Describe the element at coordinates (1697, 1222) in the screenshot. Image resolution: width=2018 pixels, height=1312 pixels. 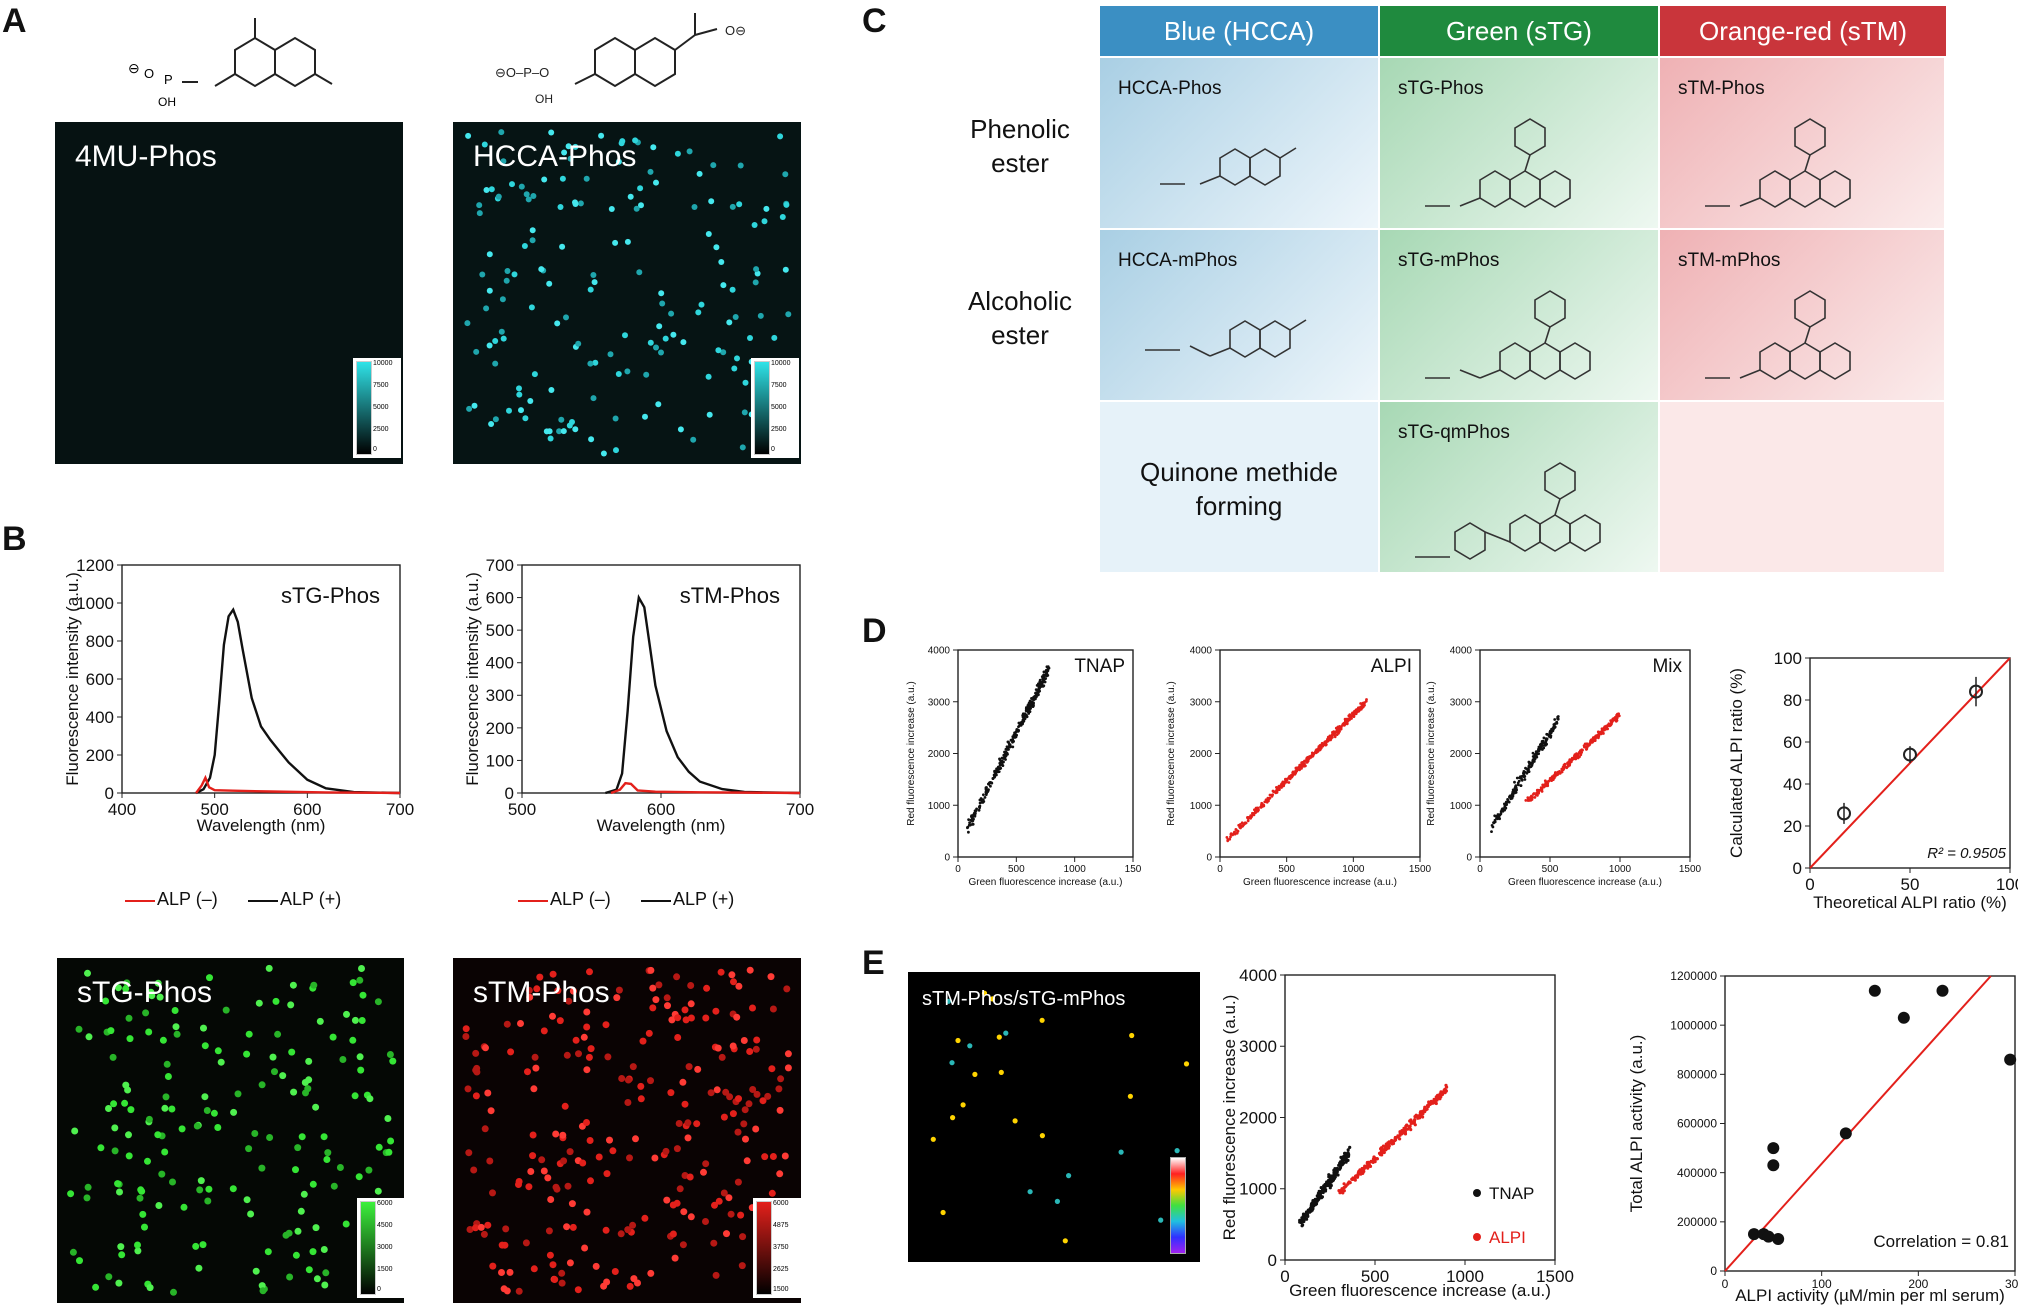
I see `y-tick-label: 200000` at that location.